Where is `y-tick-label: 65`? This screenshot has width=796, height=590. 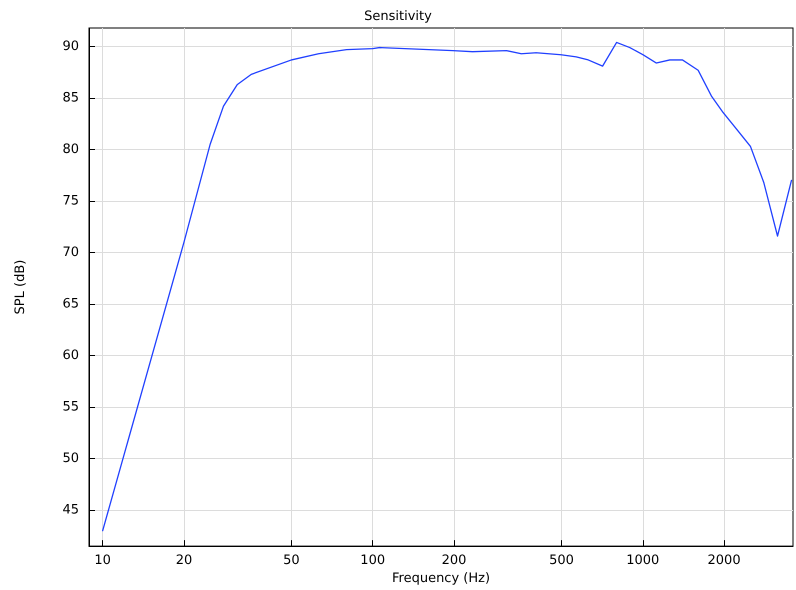
y-tick-label: 65 is located at coordinates (70, 304).